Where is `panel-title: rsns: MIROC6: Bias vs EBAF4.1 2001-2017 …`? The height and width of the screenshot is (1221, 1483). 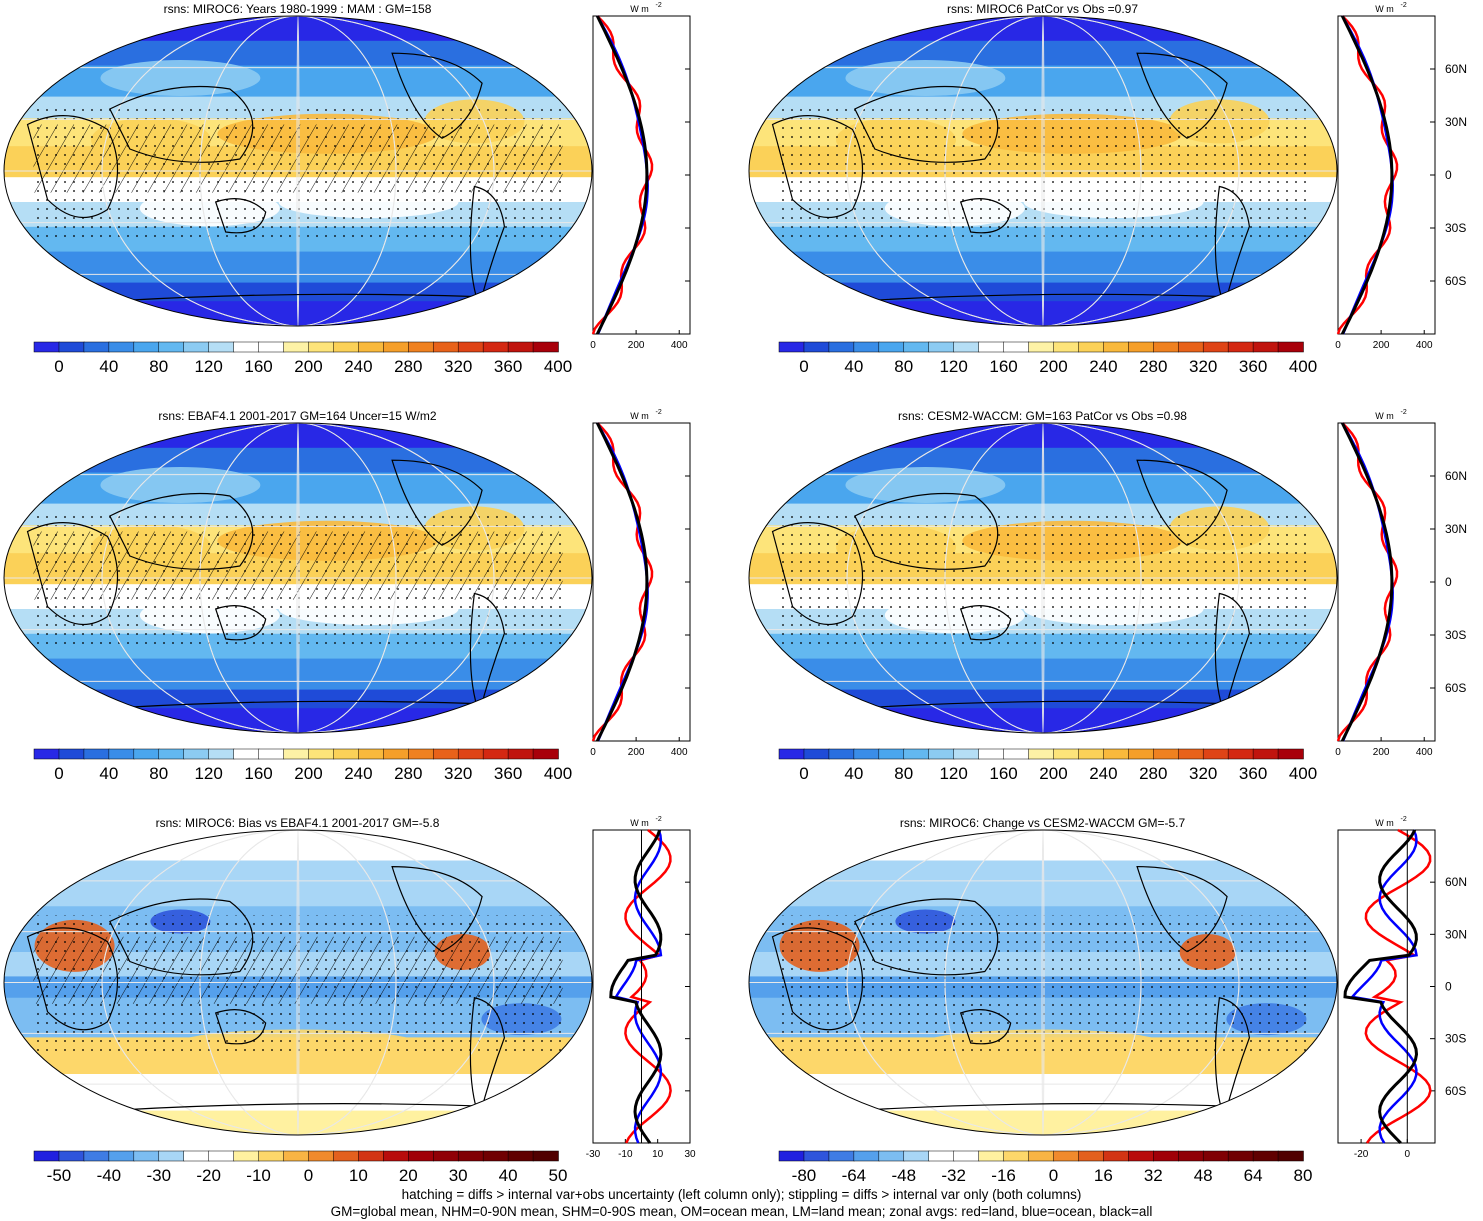 panel-title: rsns: MIROC6: Bias vs EBAF4.1 2001-2017 … is located at coordinates (297, 823).